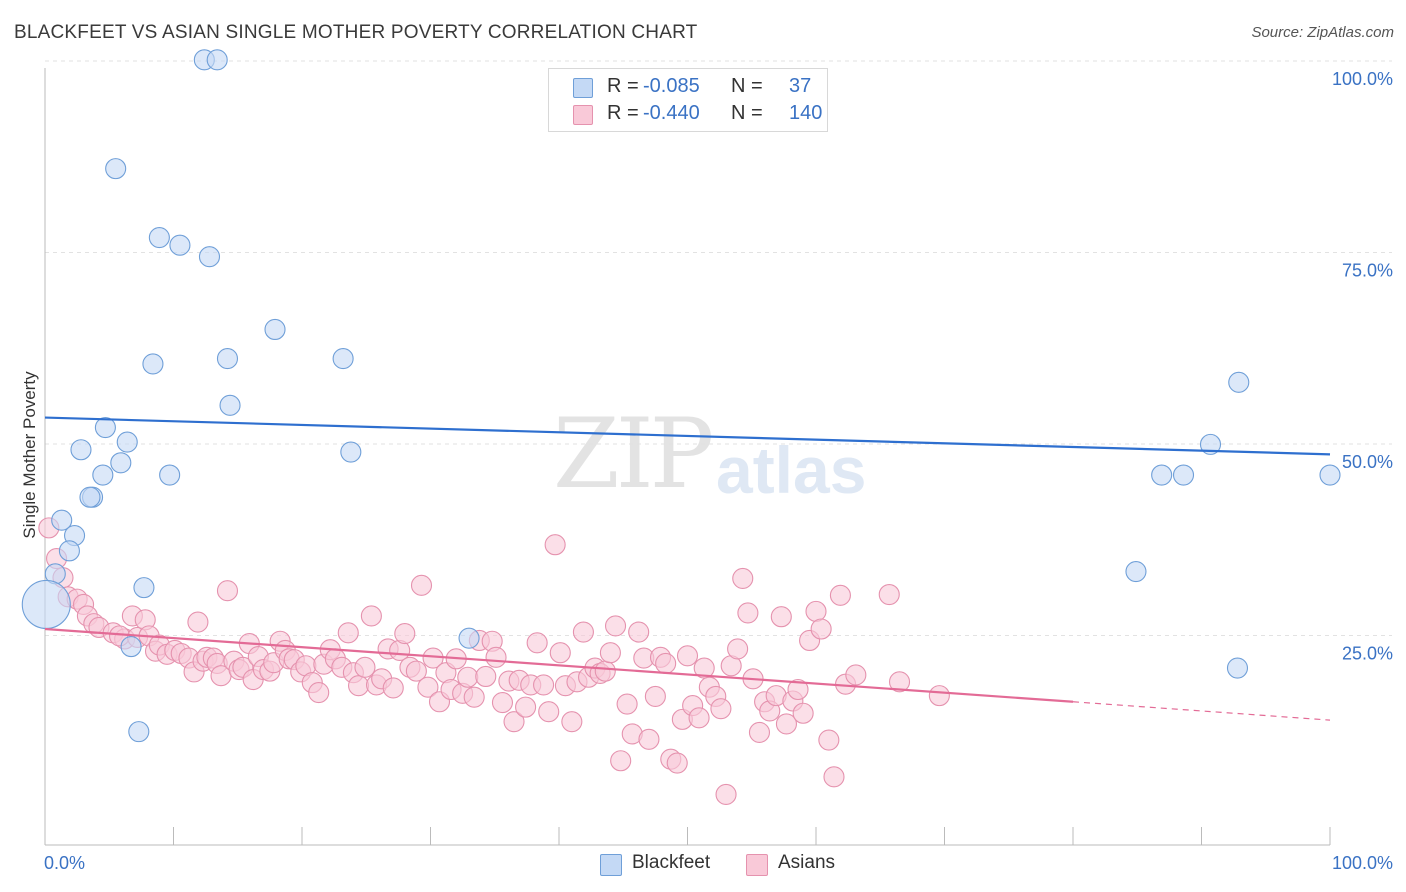 Image resolution: width=1406 pixels, height=892 pixels. I want to click on bottom-legend-label-asians: Asians, so click(807, 862).